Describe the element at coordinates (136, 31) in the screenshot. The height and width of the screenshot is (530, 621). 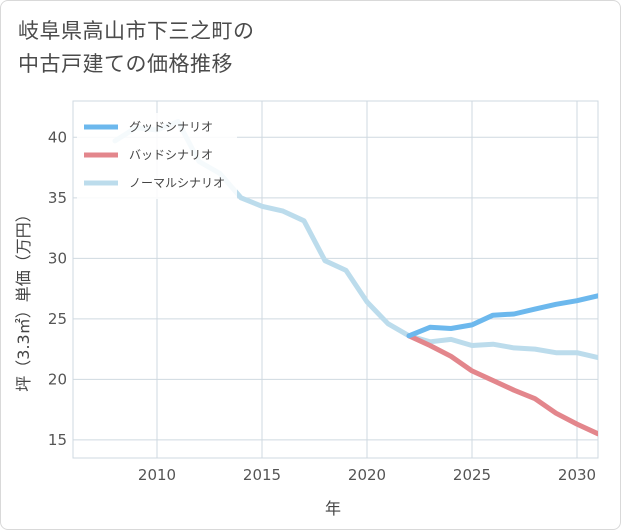
I see `chart-title-line-1: 岐阜県高山市下三之町の` at that location.